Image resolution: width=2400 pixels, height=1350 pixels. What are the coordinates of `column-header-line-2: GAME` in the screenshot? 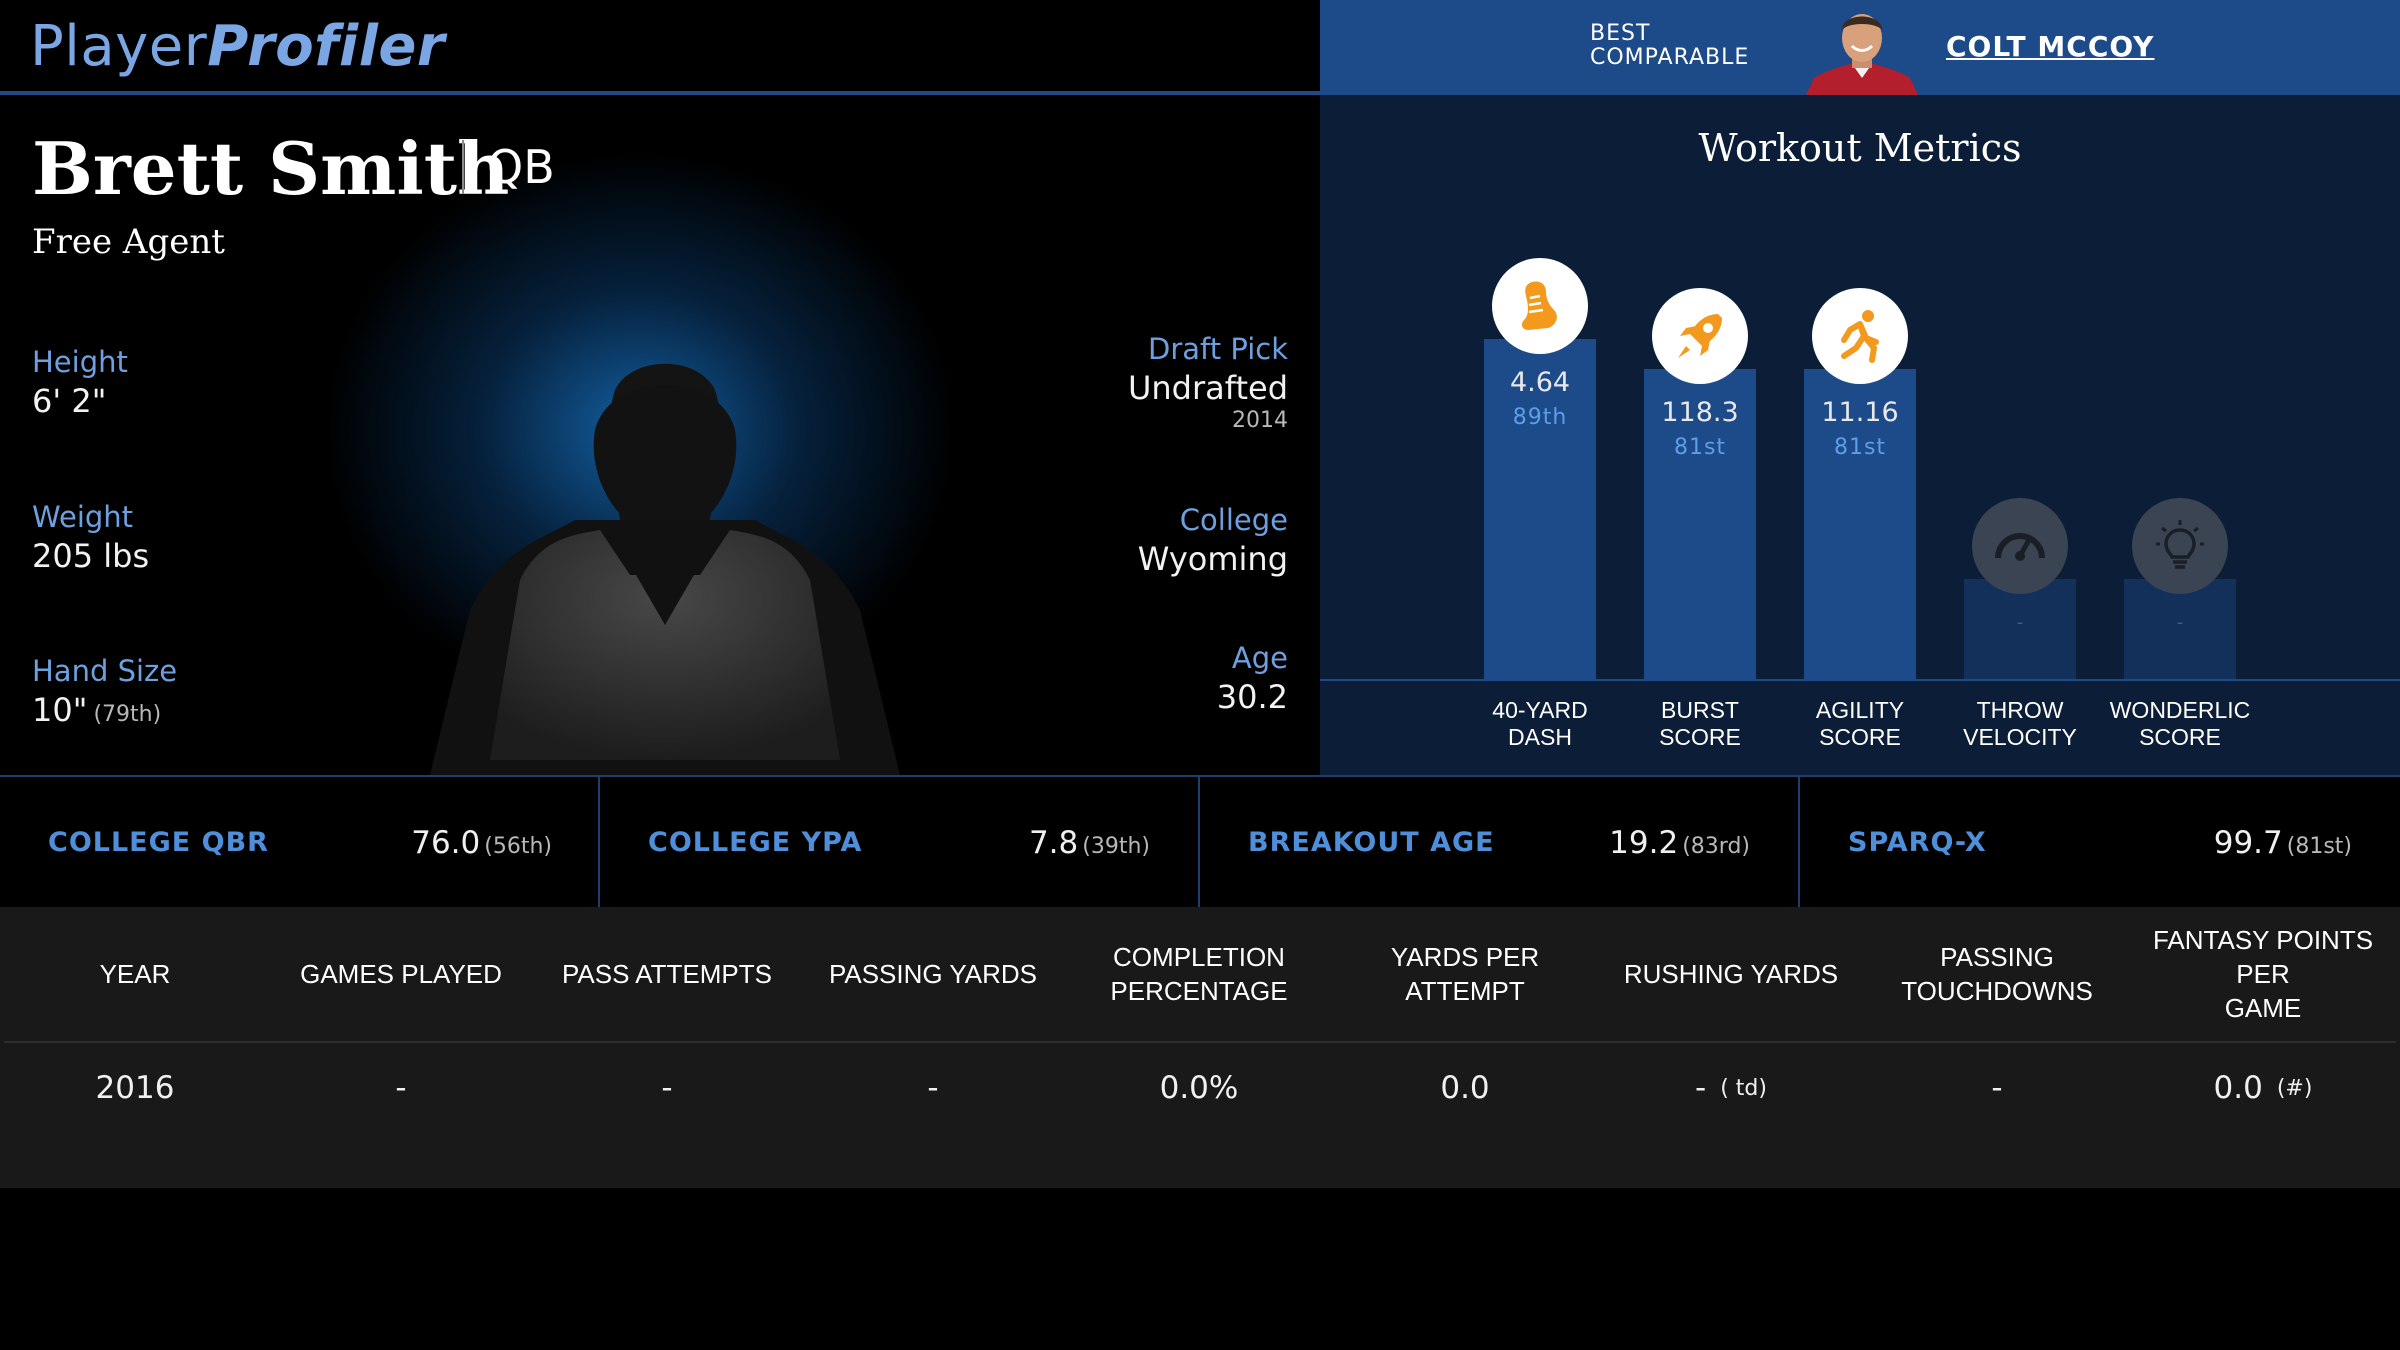 It's located at (2263, 1008).